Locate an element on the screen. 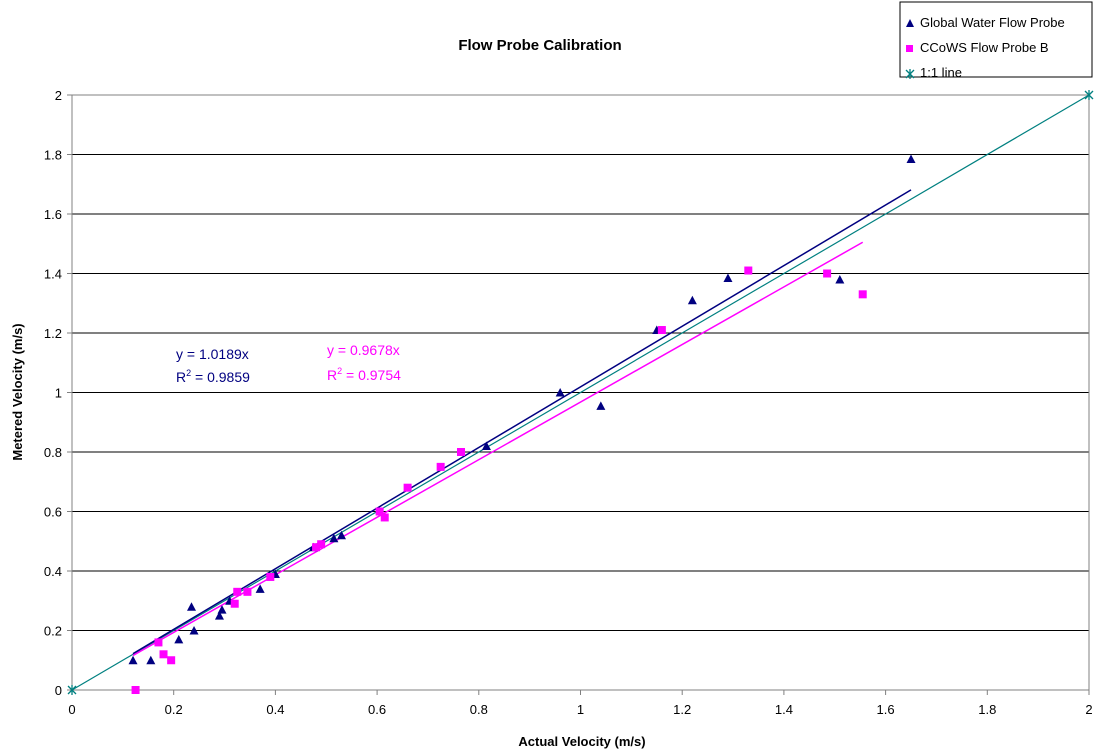 The image size is (1095, 753). x-tick-label-1: 0.2 is located at coordinates (174, 709).